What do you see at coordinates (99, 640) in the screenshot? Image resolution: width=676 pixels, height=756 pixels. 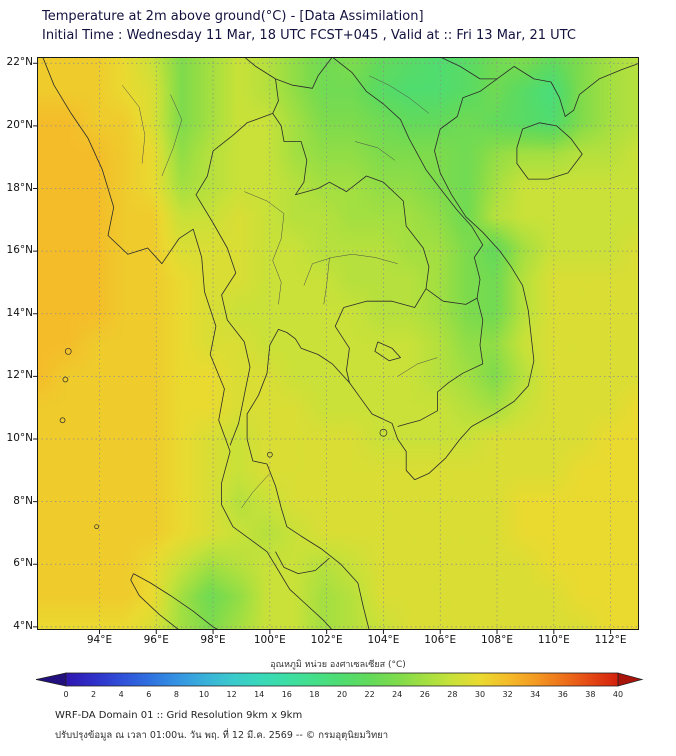 I see `x-axis-tick-label: 94°E` at bounding box center [99, 640].